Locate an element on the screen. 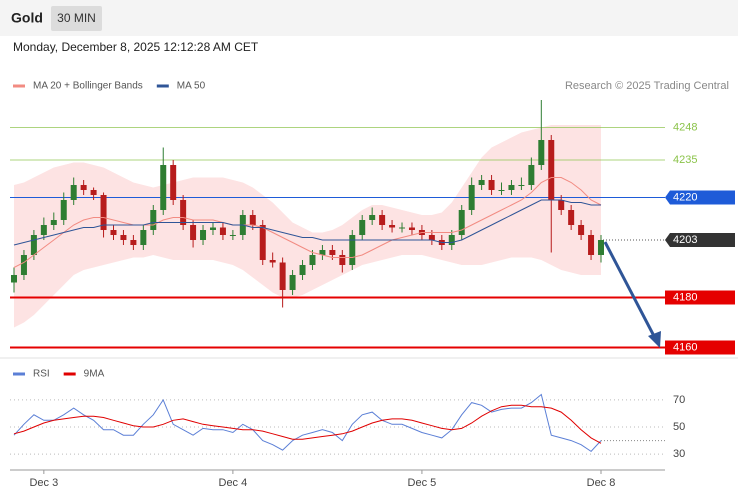  legend-label: MA 20 + Bollinger Bands is located at coordinates (88, 86).